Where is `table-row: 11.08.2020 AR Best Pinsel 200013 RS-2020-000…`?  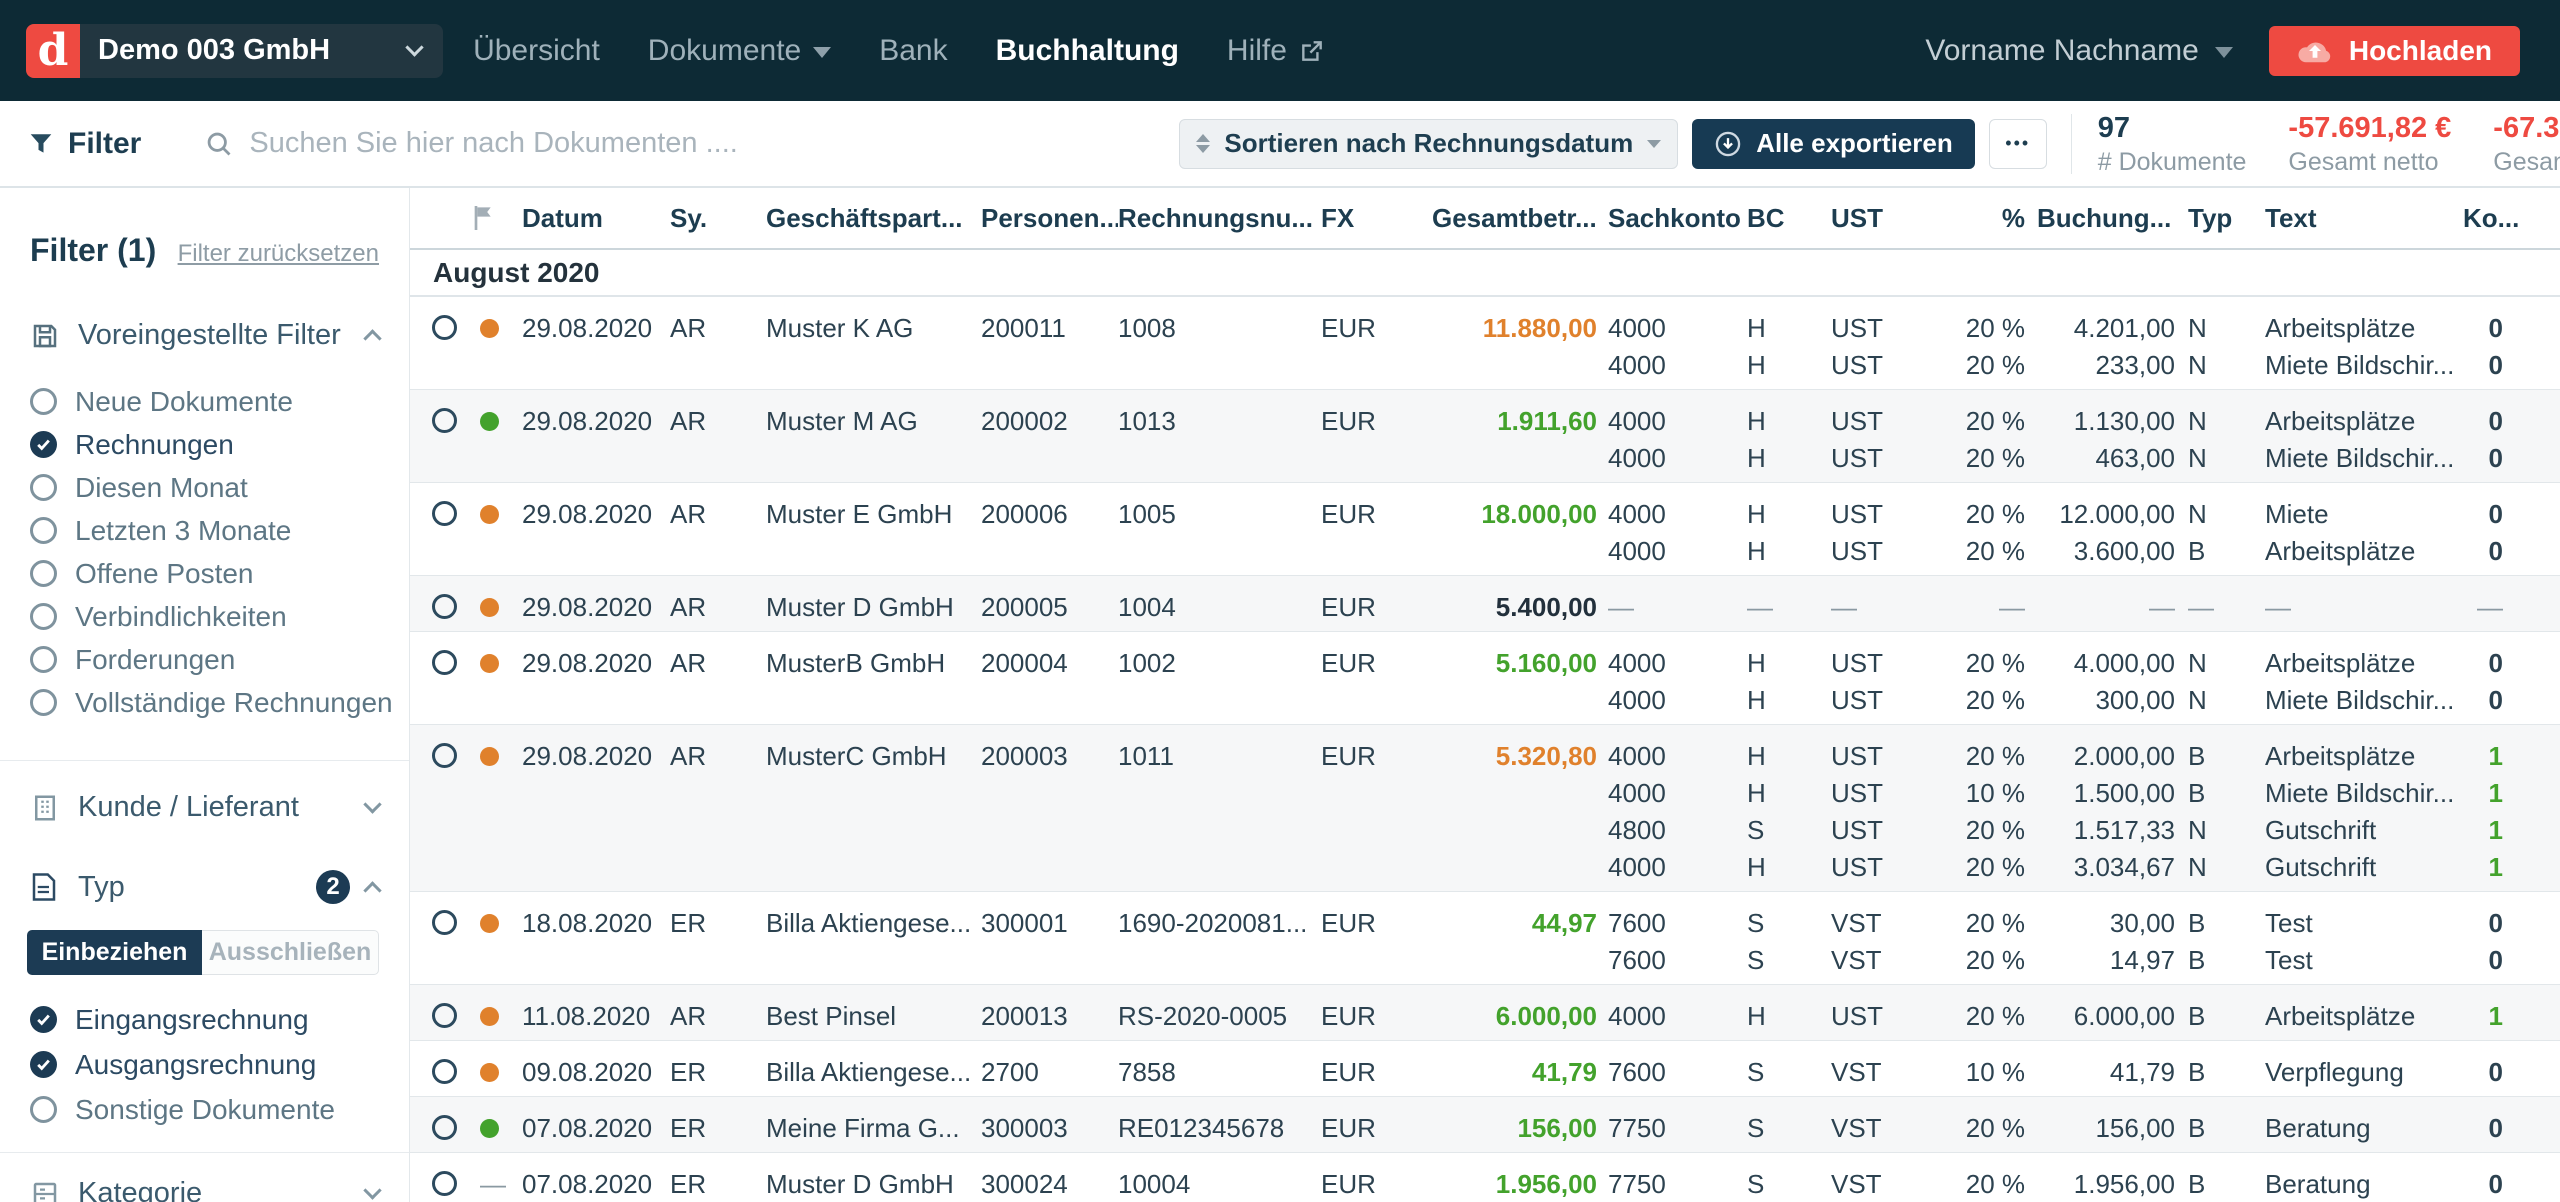 table-row: 11.08.2020 AR Best Pinsel 200013 RS-2020-000… is located at coordinates (1485, 1013).